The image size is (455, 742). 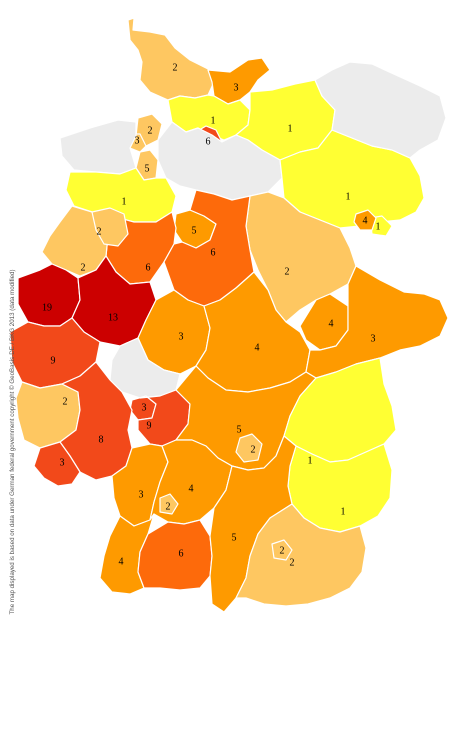 What do you see at coordinates (98, 147) in the screenshot?
I see `region-east-frisia` at bounding box center [98, 147].